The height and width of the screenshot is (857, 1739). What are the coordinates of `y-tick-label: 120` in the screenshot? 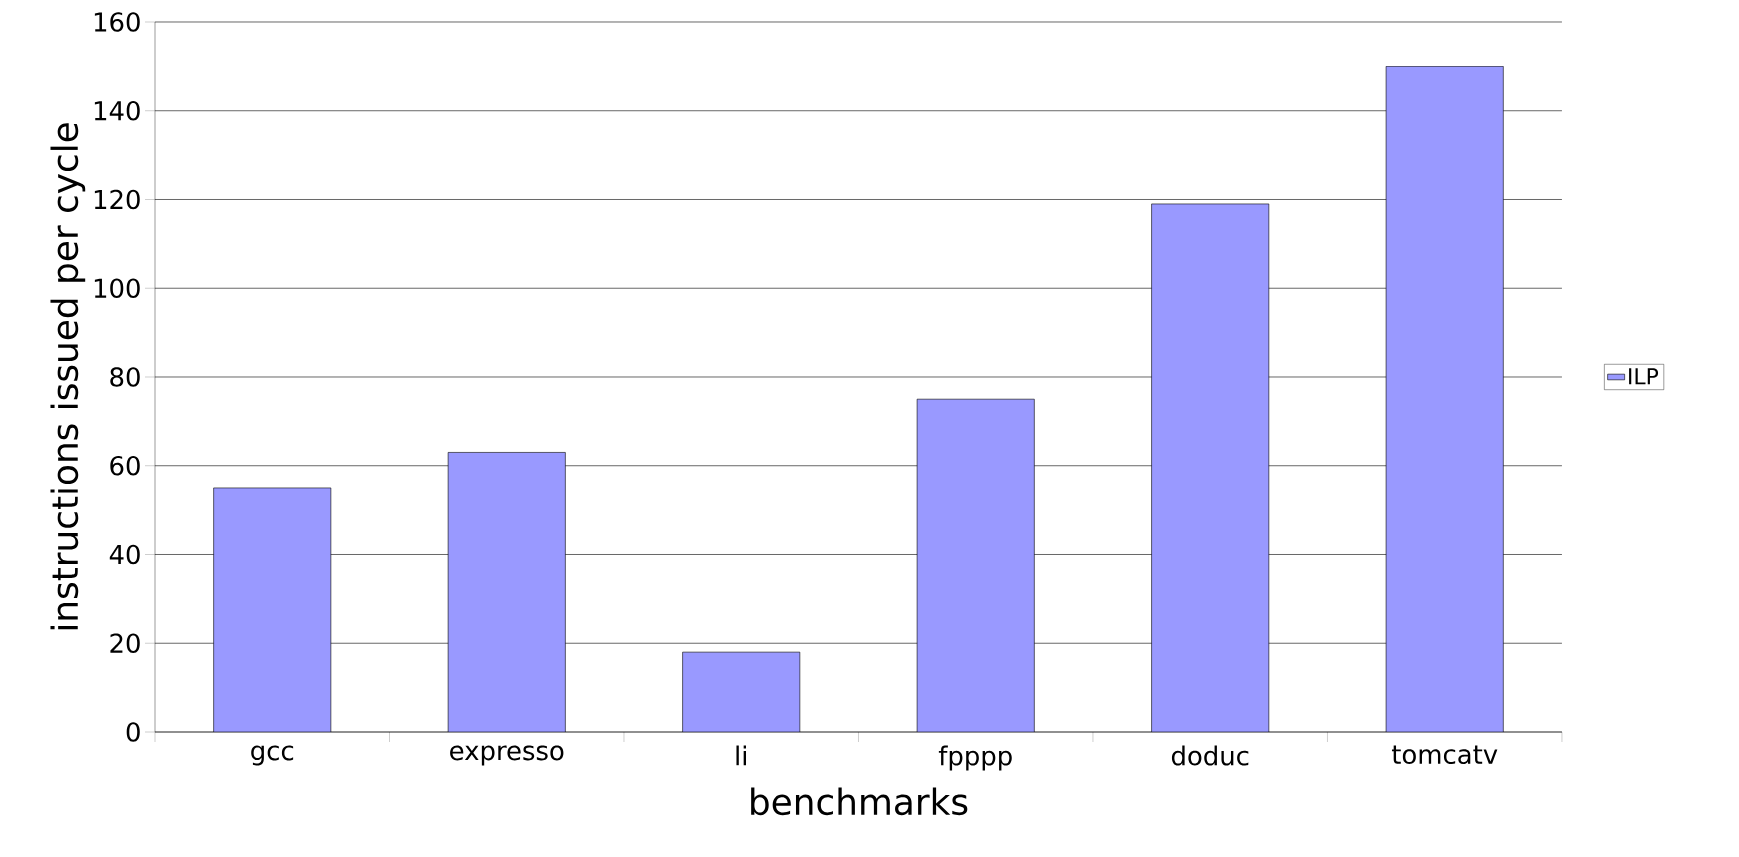 It's located at (117, 199).